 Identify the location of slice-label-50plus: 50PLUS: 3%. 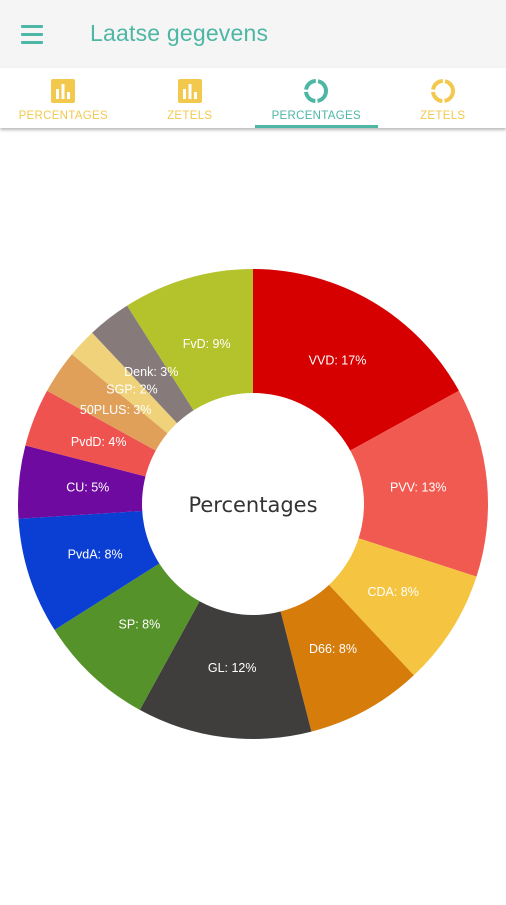
(116, 410).